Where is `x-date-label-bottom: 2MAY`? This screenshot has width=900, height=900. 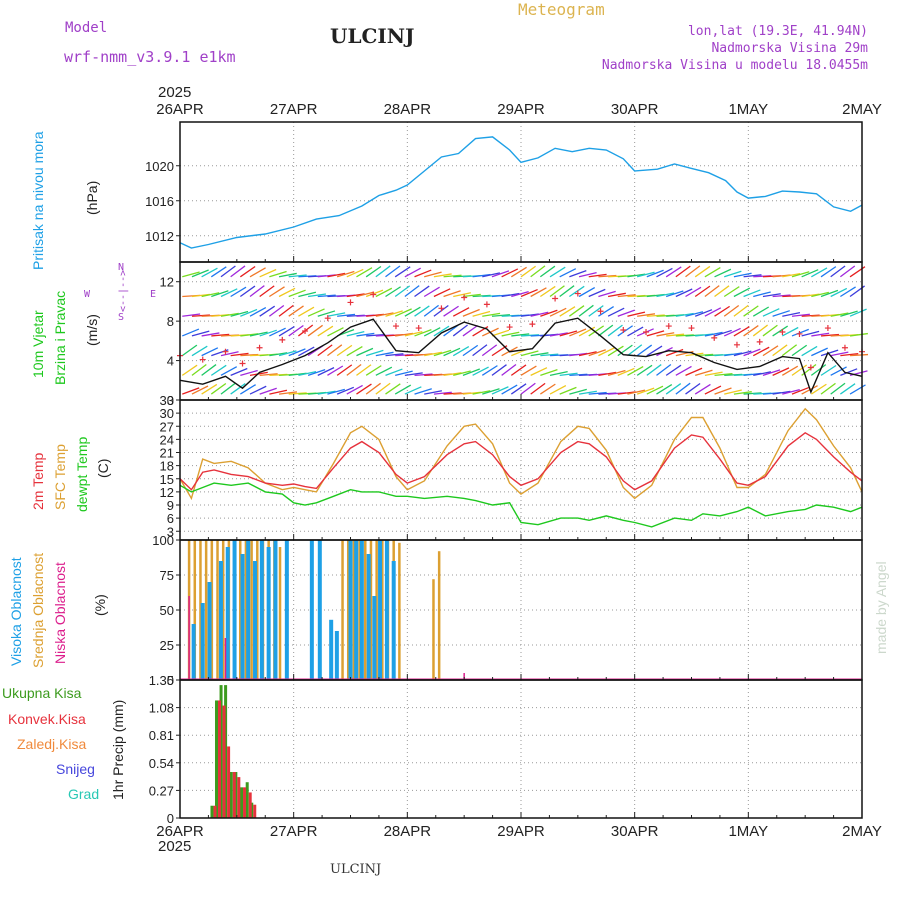
x-date-label-bottom: 2MAY is located at coordinates (862, 831).